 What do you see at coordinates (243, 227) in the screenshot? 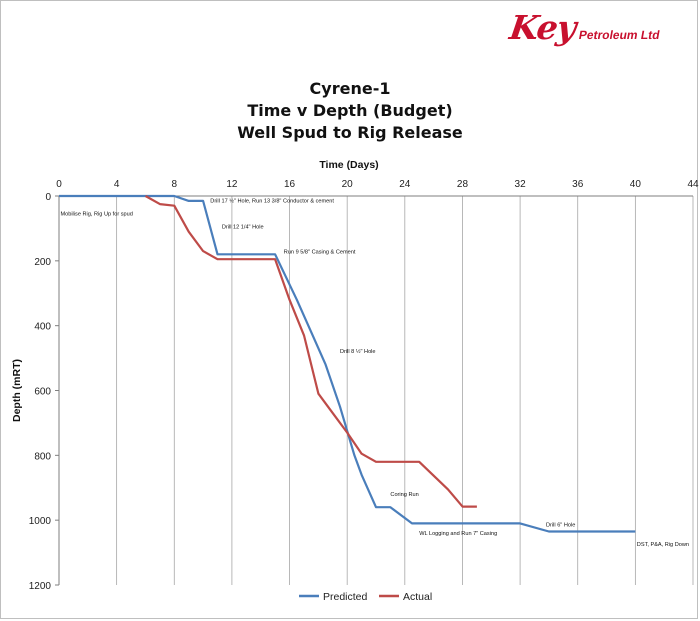
I see `annotation-label: Drill 12 1/4" Hole` at bounding box center [243, 227].